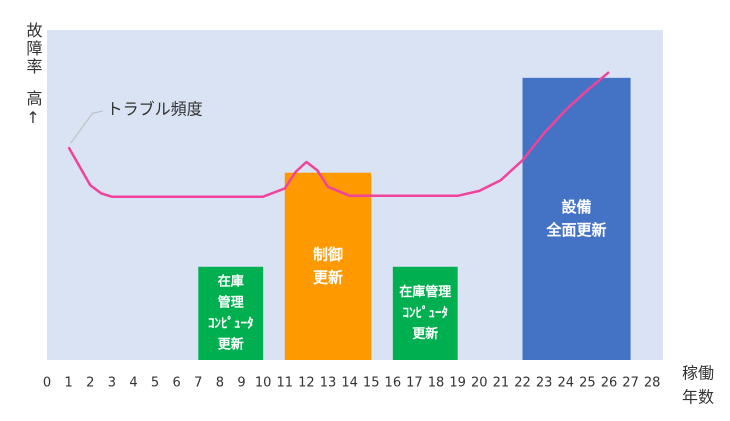 The height and width of the screenshot is (421, 730). Describe the element at coordinates (328, 383) in the screenshot. I see `x-tick-label: 13` at that location.